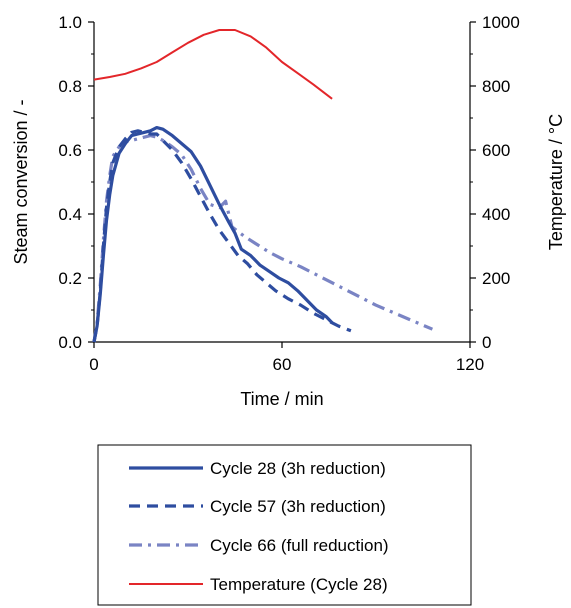 The height and width of the screenshot is (608, 571). Describe the element at coordinates (70, 342) in the screenshot. I see `y-tick-label: 0.0` at that location.